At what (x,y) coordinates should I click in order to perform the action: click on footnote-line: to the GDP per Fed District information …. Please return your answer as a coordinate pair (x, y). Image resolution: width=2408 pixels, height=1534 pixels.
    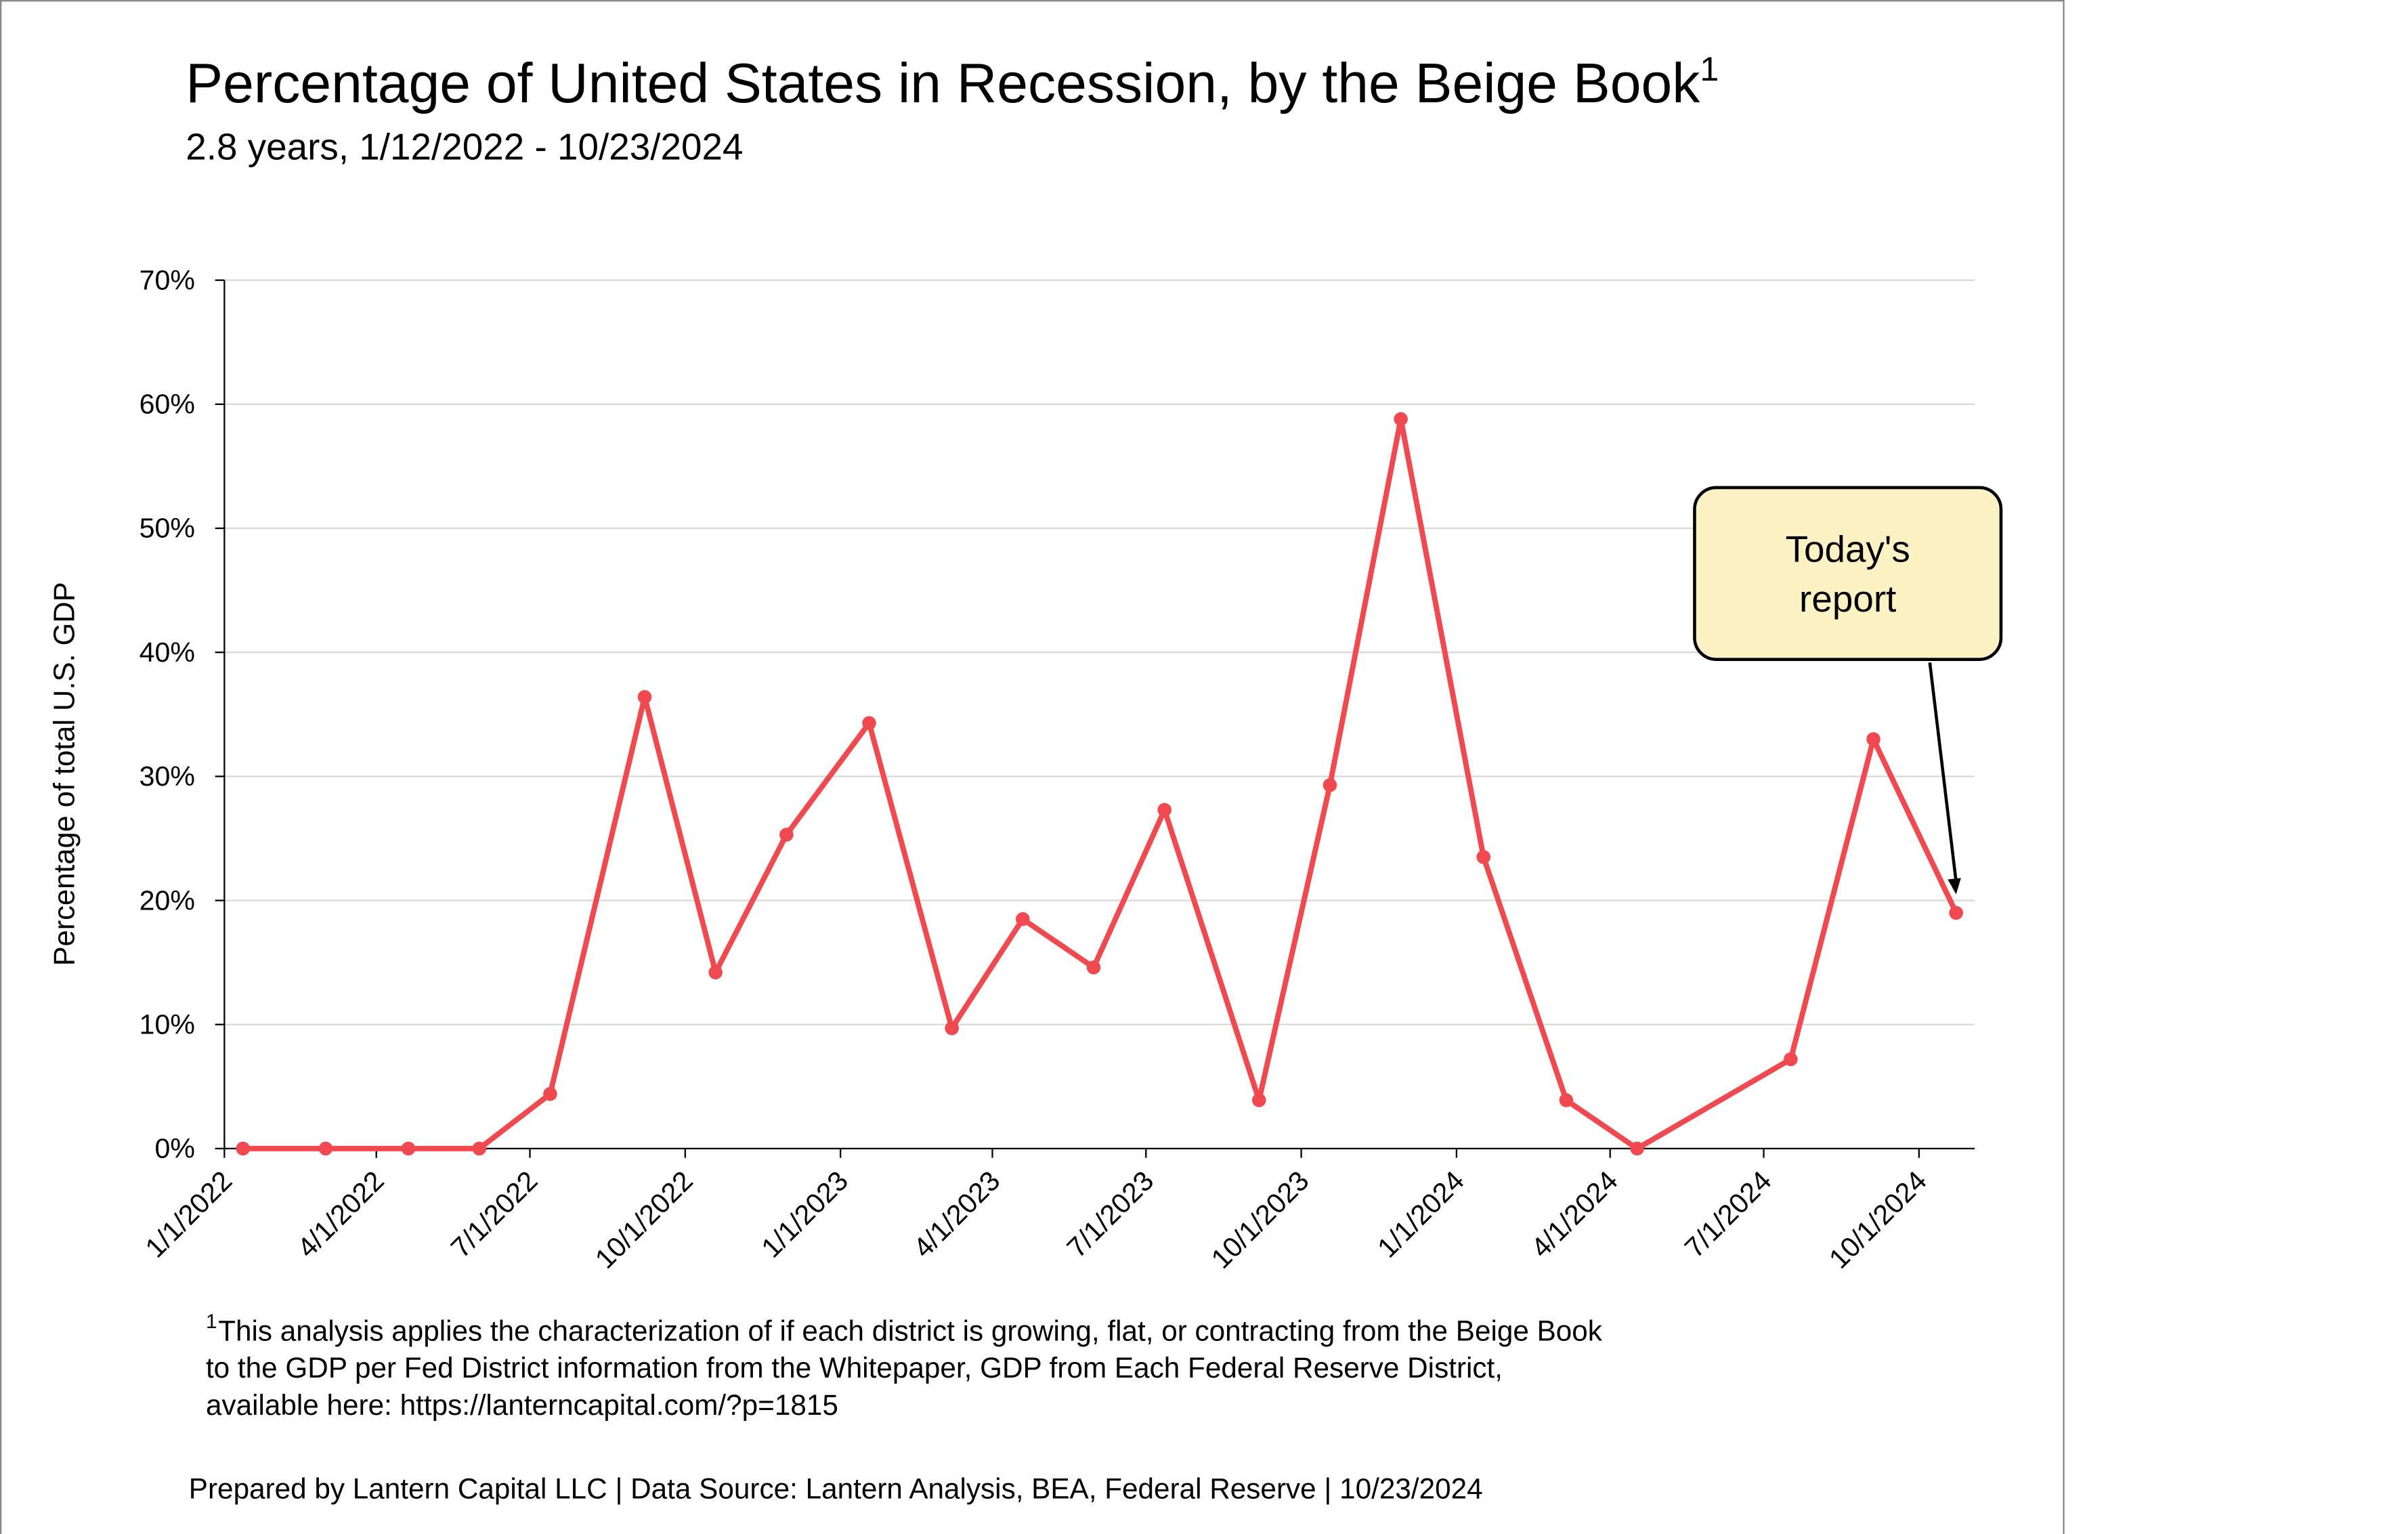
    Looking at the image, I should click on (854, 1368).